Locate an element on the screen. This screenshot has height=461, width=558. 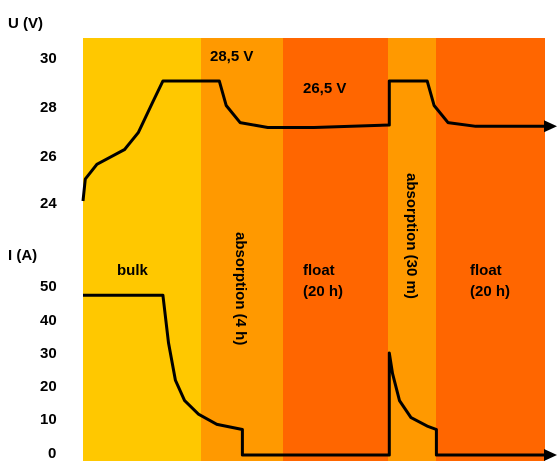
current-tick-10: 10 is located at coordinates (48, 419).